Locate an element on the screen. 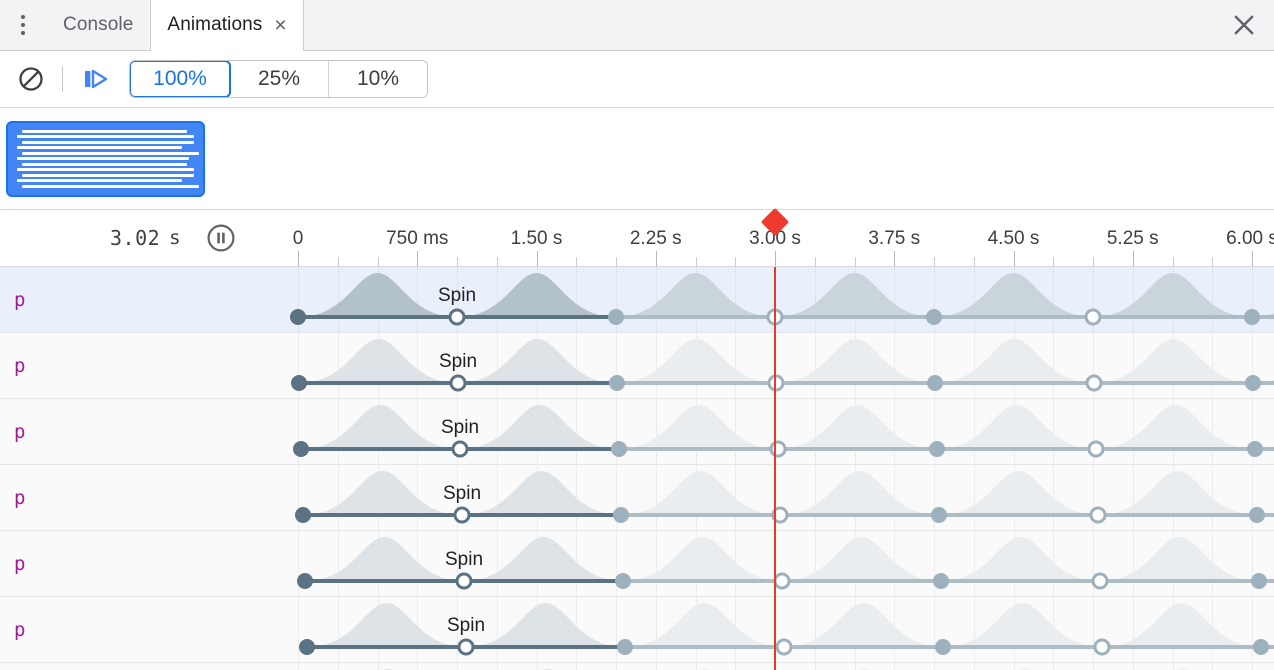 The image size is (1274, 670). clear-all-icon is located at coordinates (31, 79).